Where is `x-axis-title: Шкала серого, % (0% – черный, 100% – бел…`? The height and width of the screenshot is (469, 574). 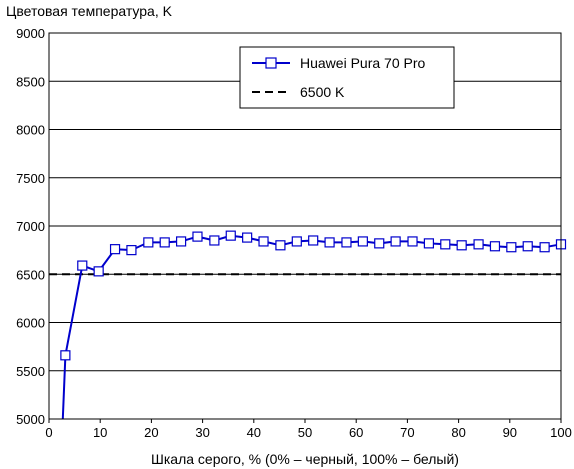
x-axis-title: Шкала серого, % (0% – черный, 100% – бел… is located at coordinates (305, 459).